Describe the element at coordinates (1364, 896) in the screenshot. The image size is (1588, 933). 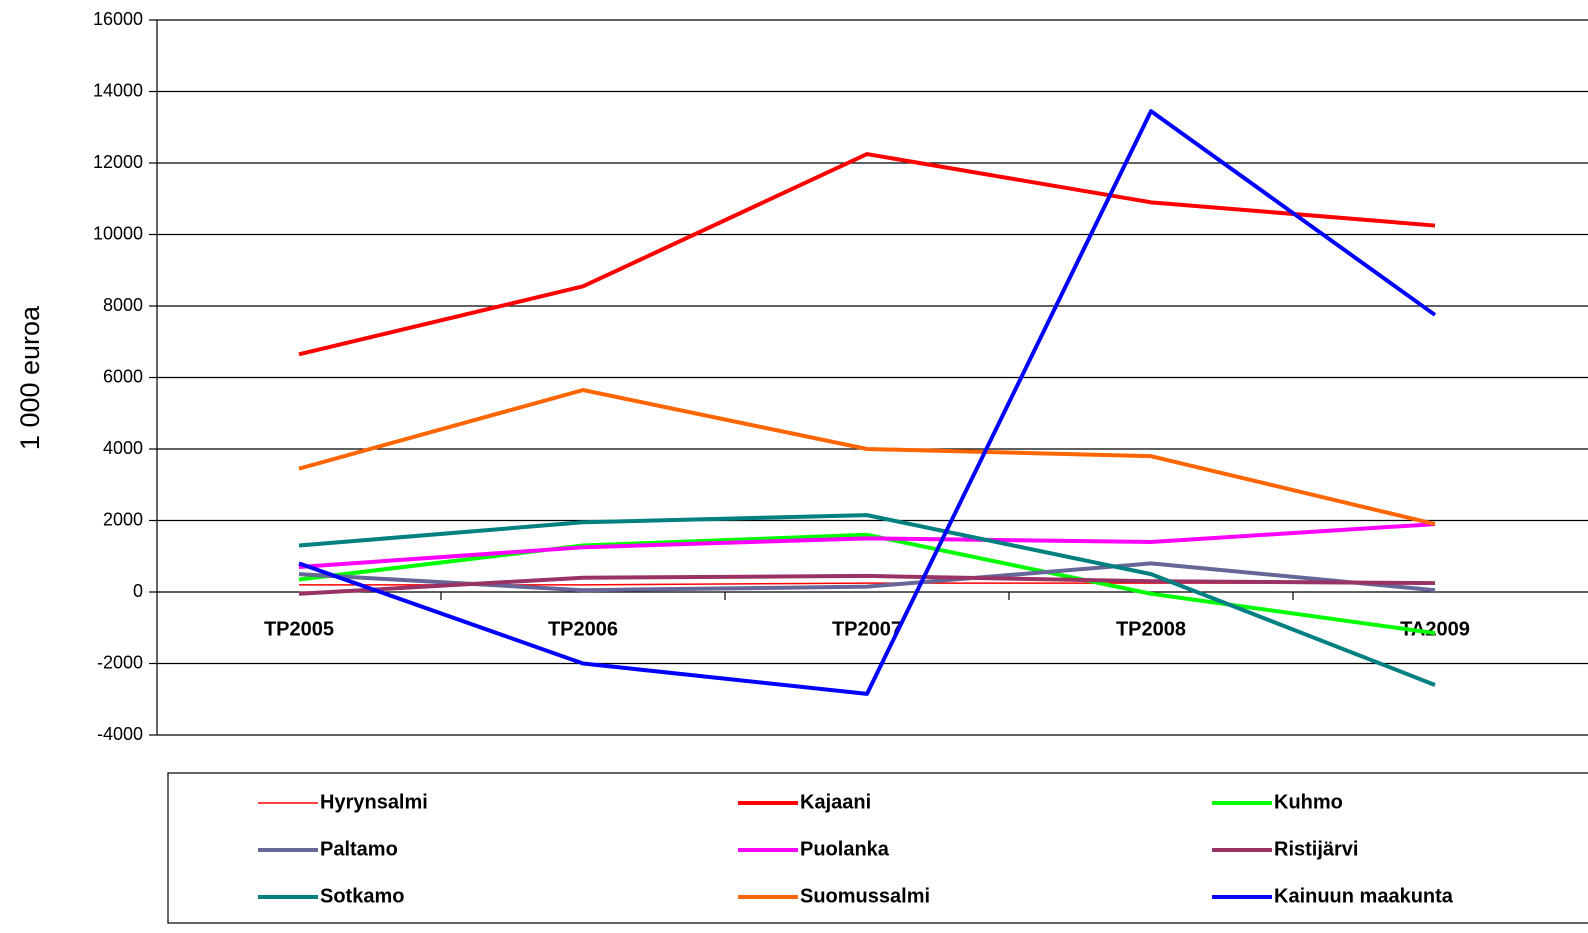
I see `legend-label: Kainuun maakunta` at that location.